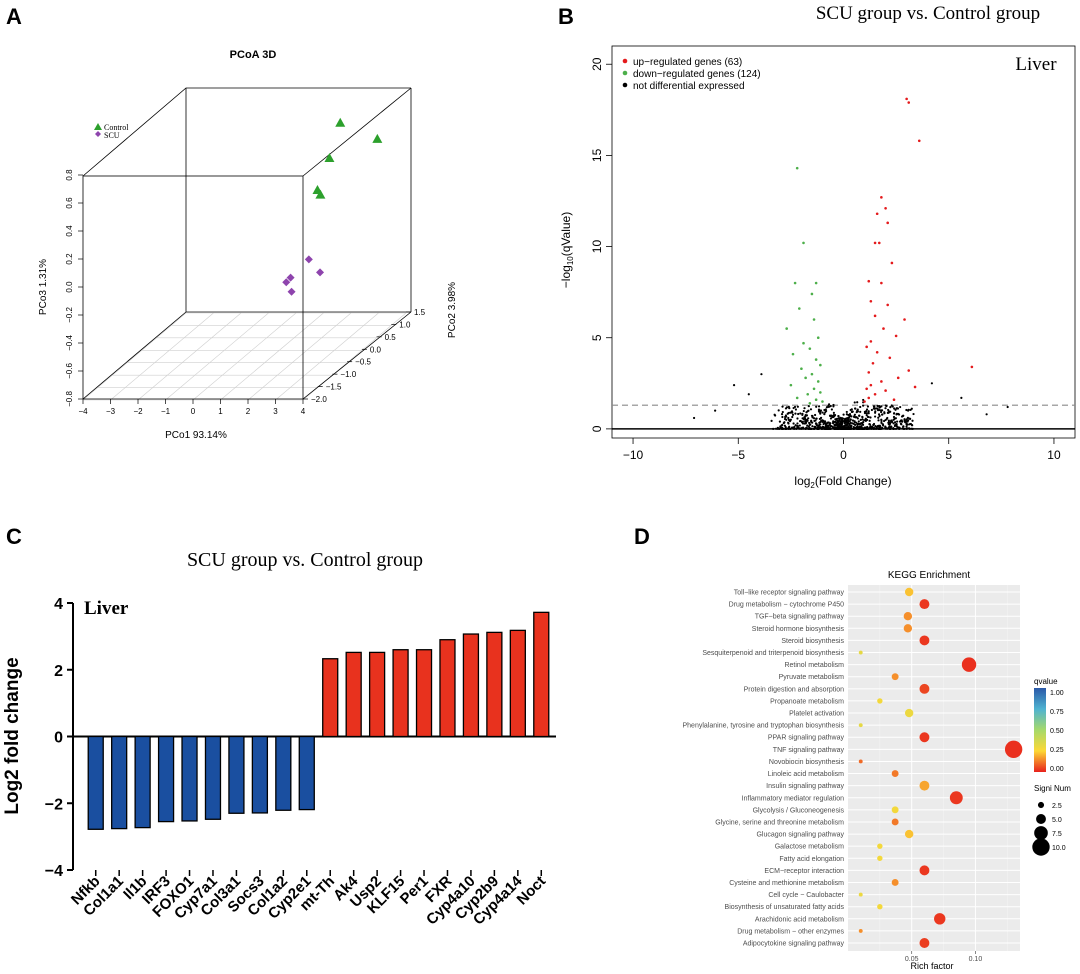  I want to click on kegg-pathway-label: TNF signaling pathway, so click(809, 750).